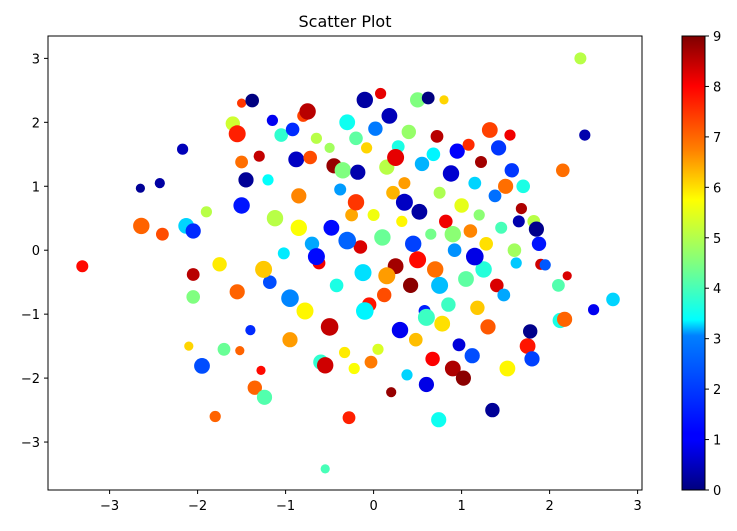 The image size is (737, 531). I want to click on colorbar-tick-label: 9, so click(717, 37).